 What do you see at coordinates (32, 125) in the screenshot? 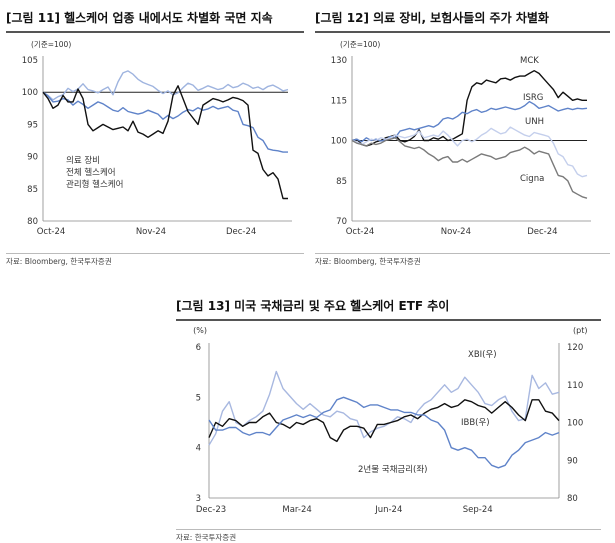
I see `y-tick-label: 95` at bounding box center [32, 125].